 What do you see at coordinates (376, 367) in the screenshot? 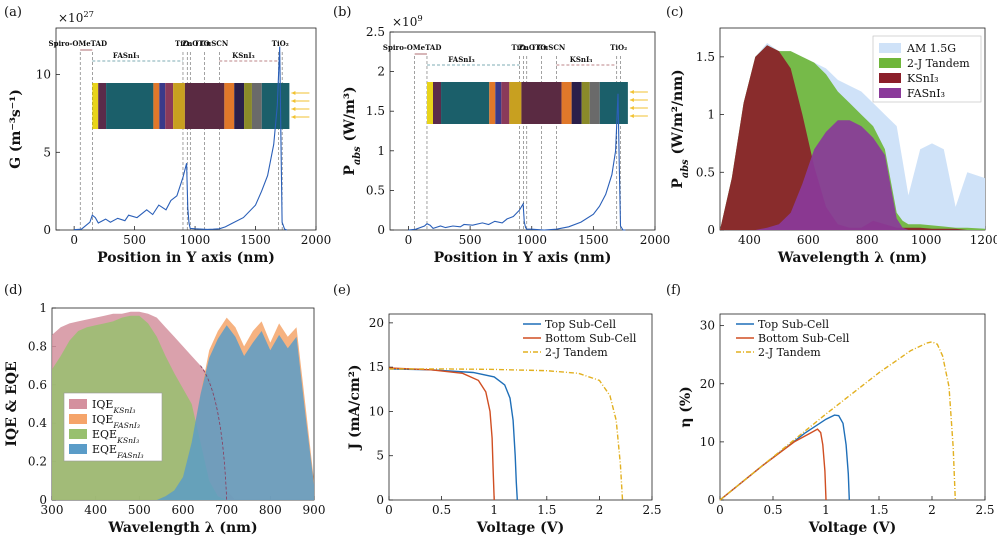
I see `y-tick-label: 15` at bounding box center [376, 367].